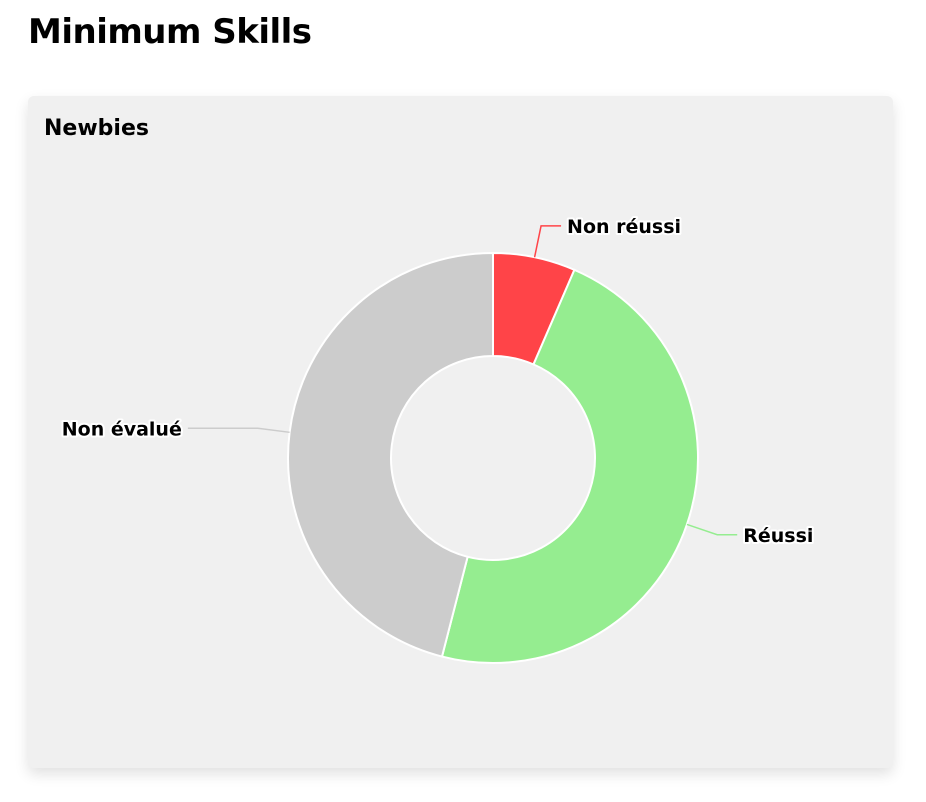 Image resolution: width=926 pixels, height=802 pixels. I want to click on label-non-reussi: Non réussi, so click(624, 227).